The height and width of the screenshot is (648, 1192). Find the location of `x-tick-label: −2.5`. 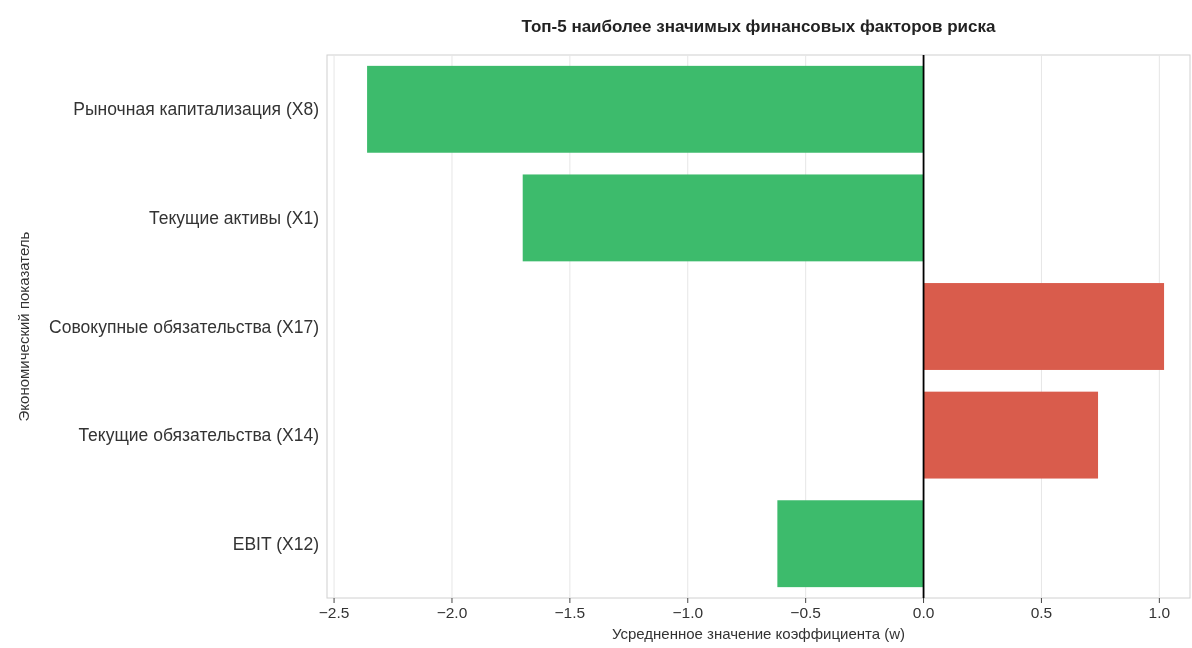

x-tick-label: −2.5 is located at coordinates (334, 612).